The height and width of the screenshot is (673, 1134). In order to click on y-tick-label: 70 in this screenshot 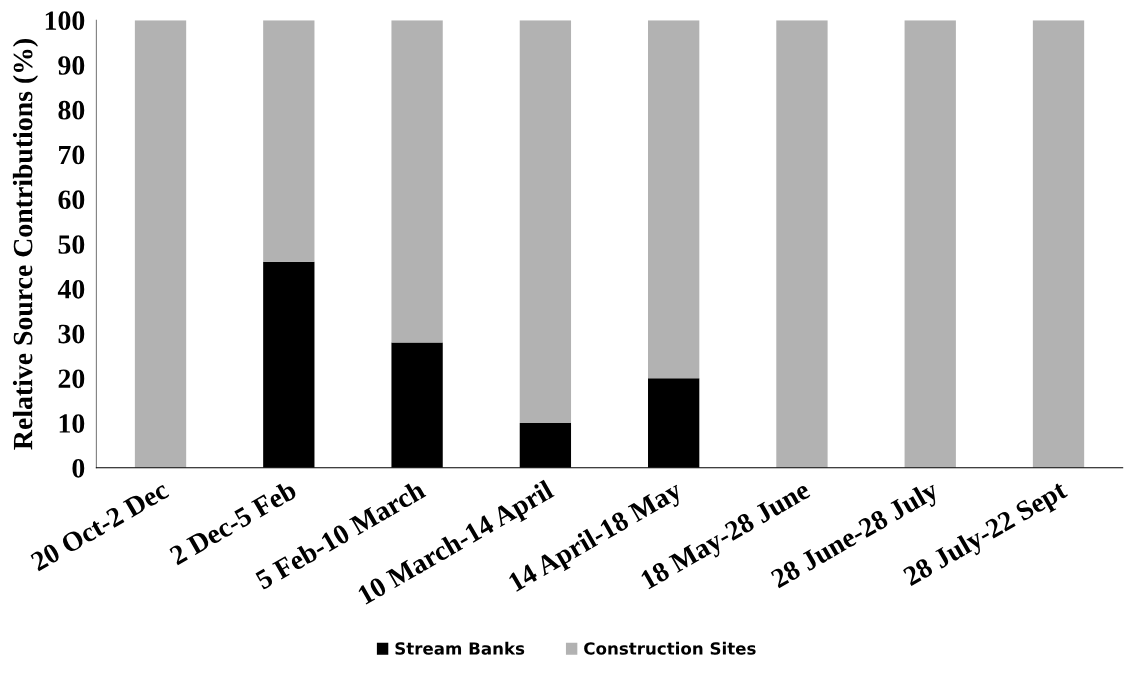, I will do `click(72, 155)`.